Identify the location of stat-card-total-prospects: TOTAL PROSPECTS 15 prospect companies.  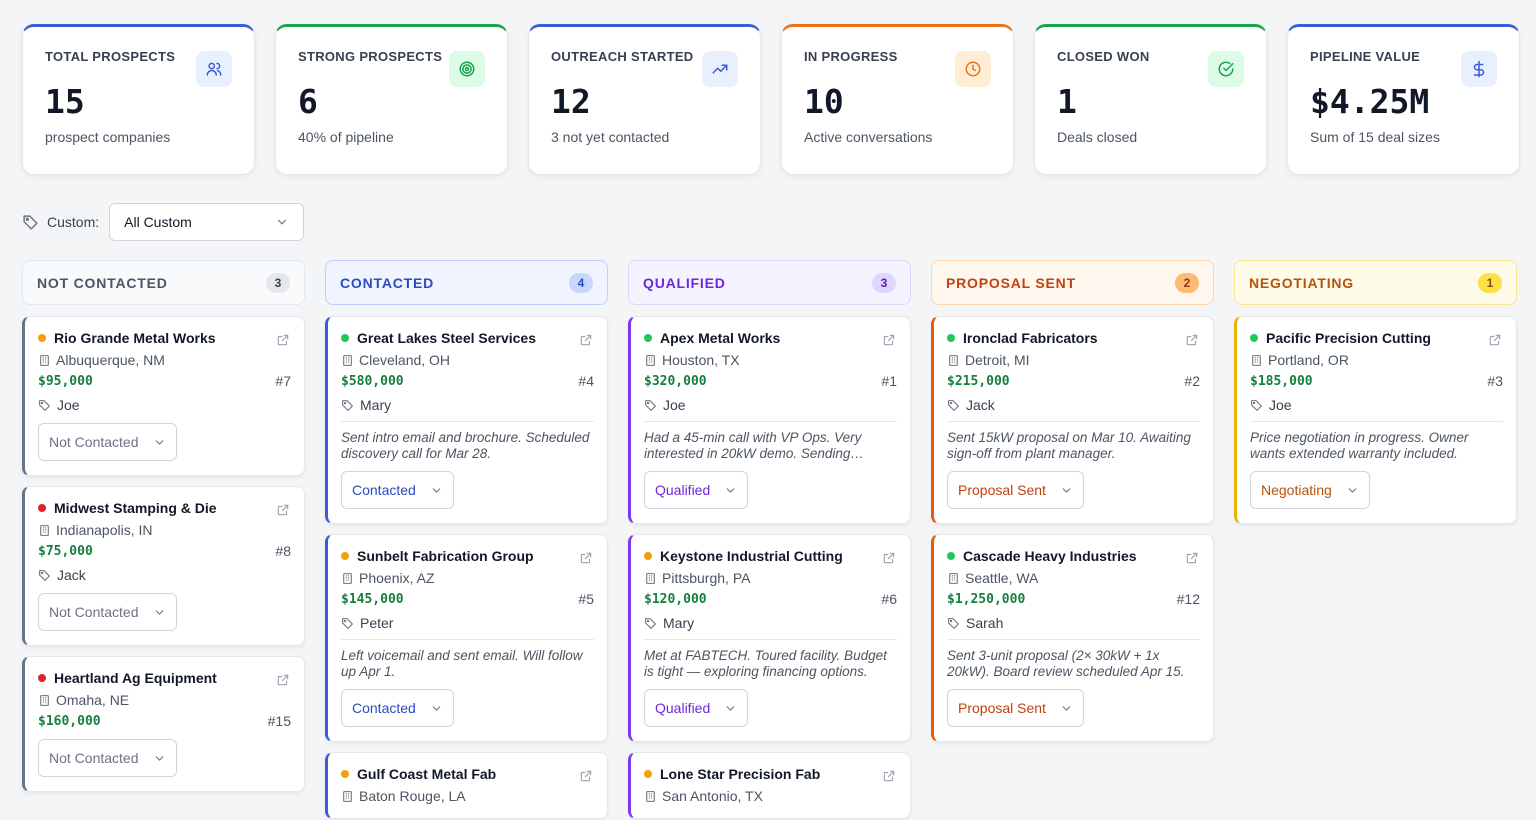
(138, 99).